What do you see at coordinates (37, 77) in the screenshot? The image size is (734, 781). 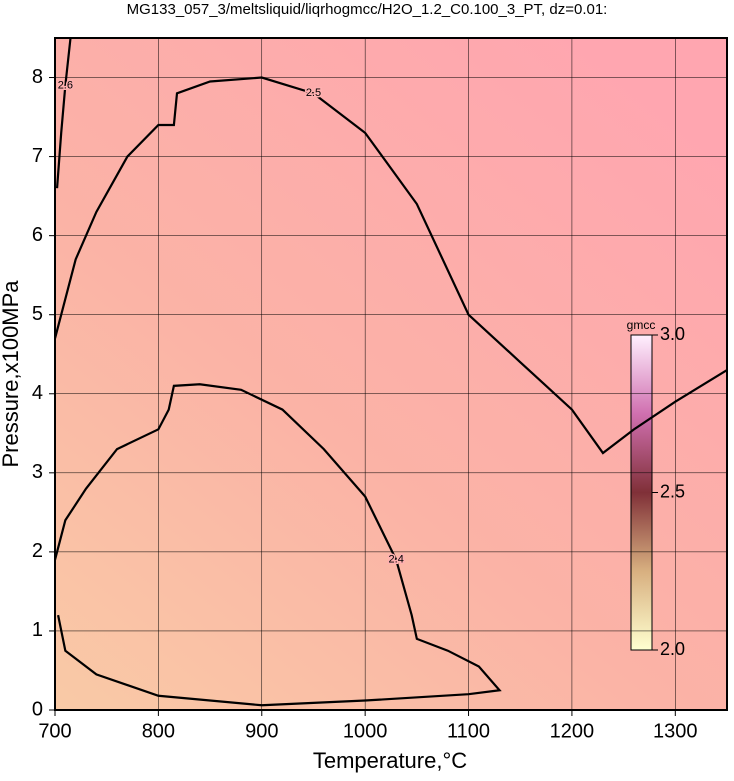 I see `y-tick-label: 8` at bounding box center [37, 77].